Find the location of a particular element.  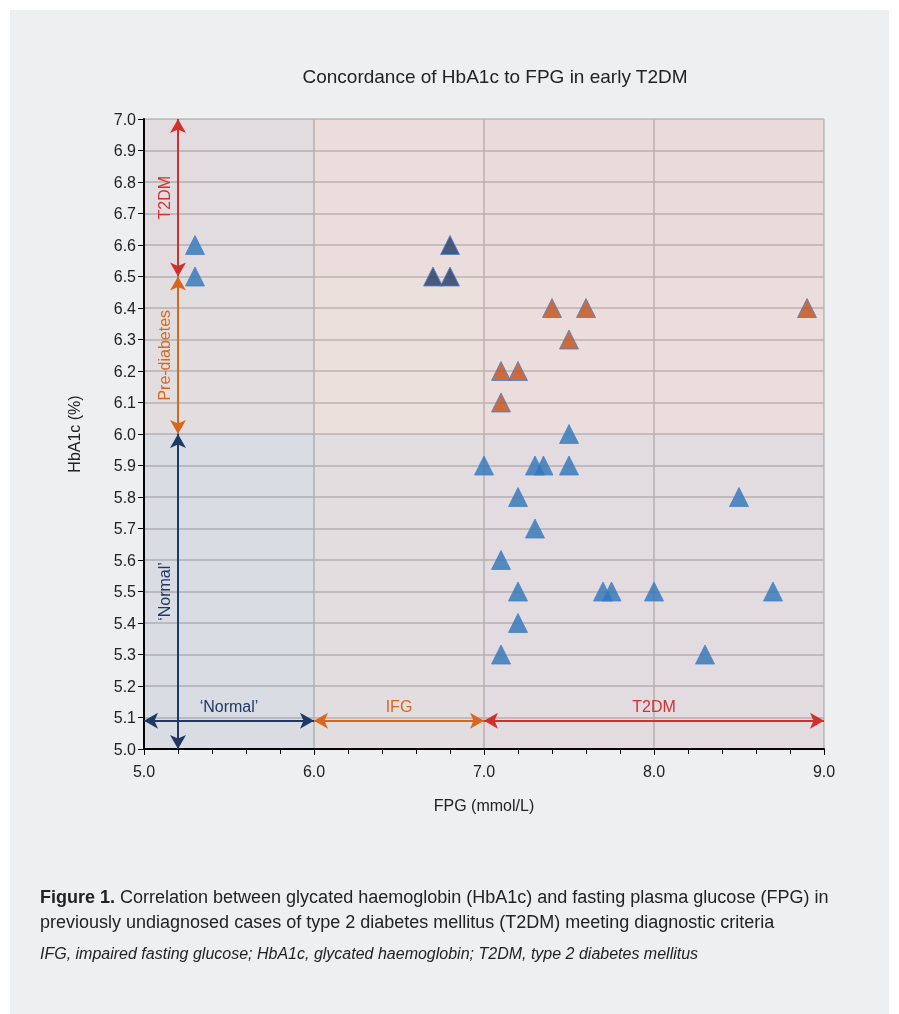

y-tick-label: 5.2 is located at coordinates (125, 686).